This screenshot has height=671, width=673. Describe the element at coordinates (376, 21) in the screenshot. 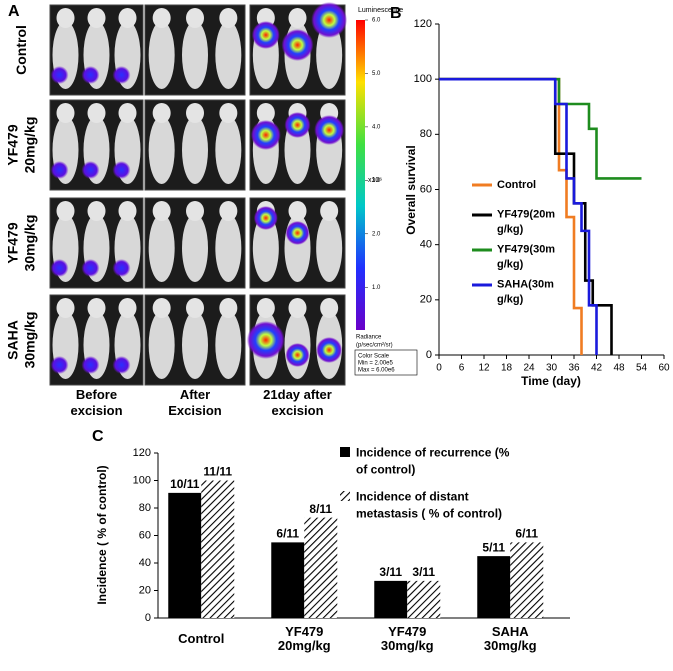

I see `colorbar-tick-label: 6.0` at that location.